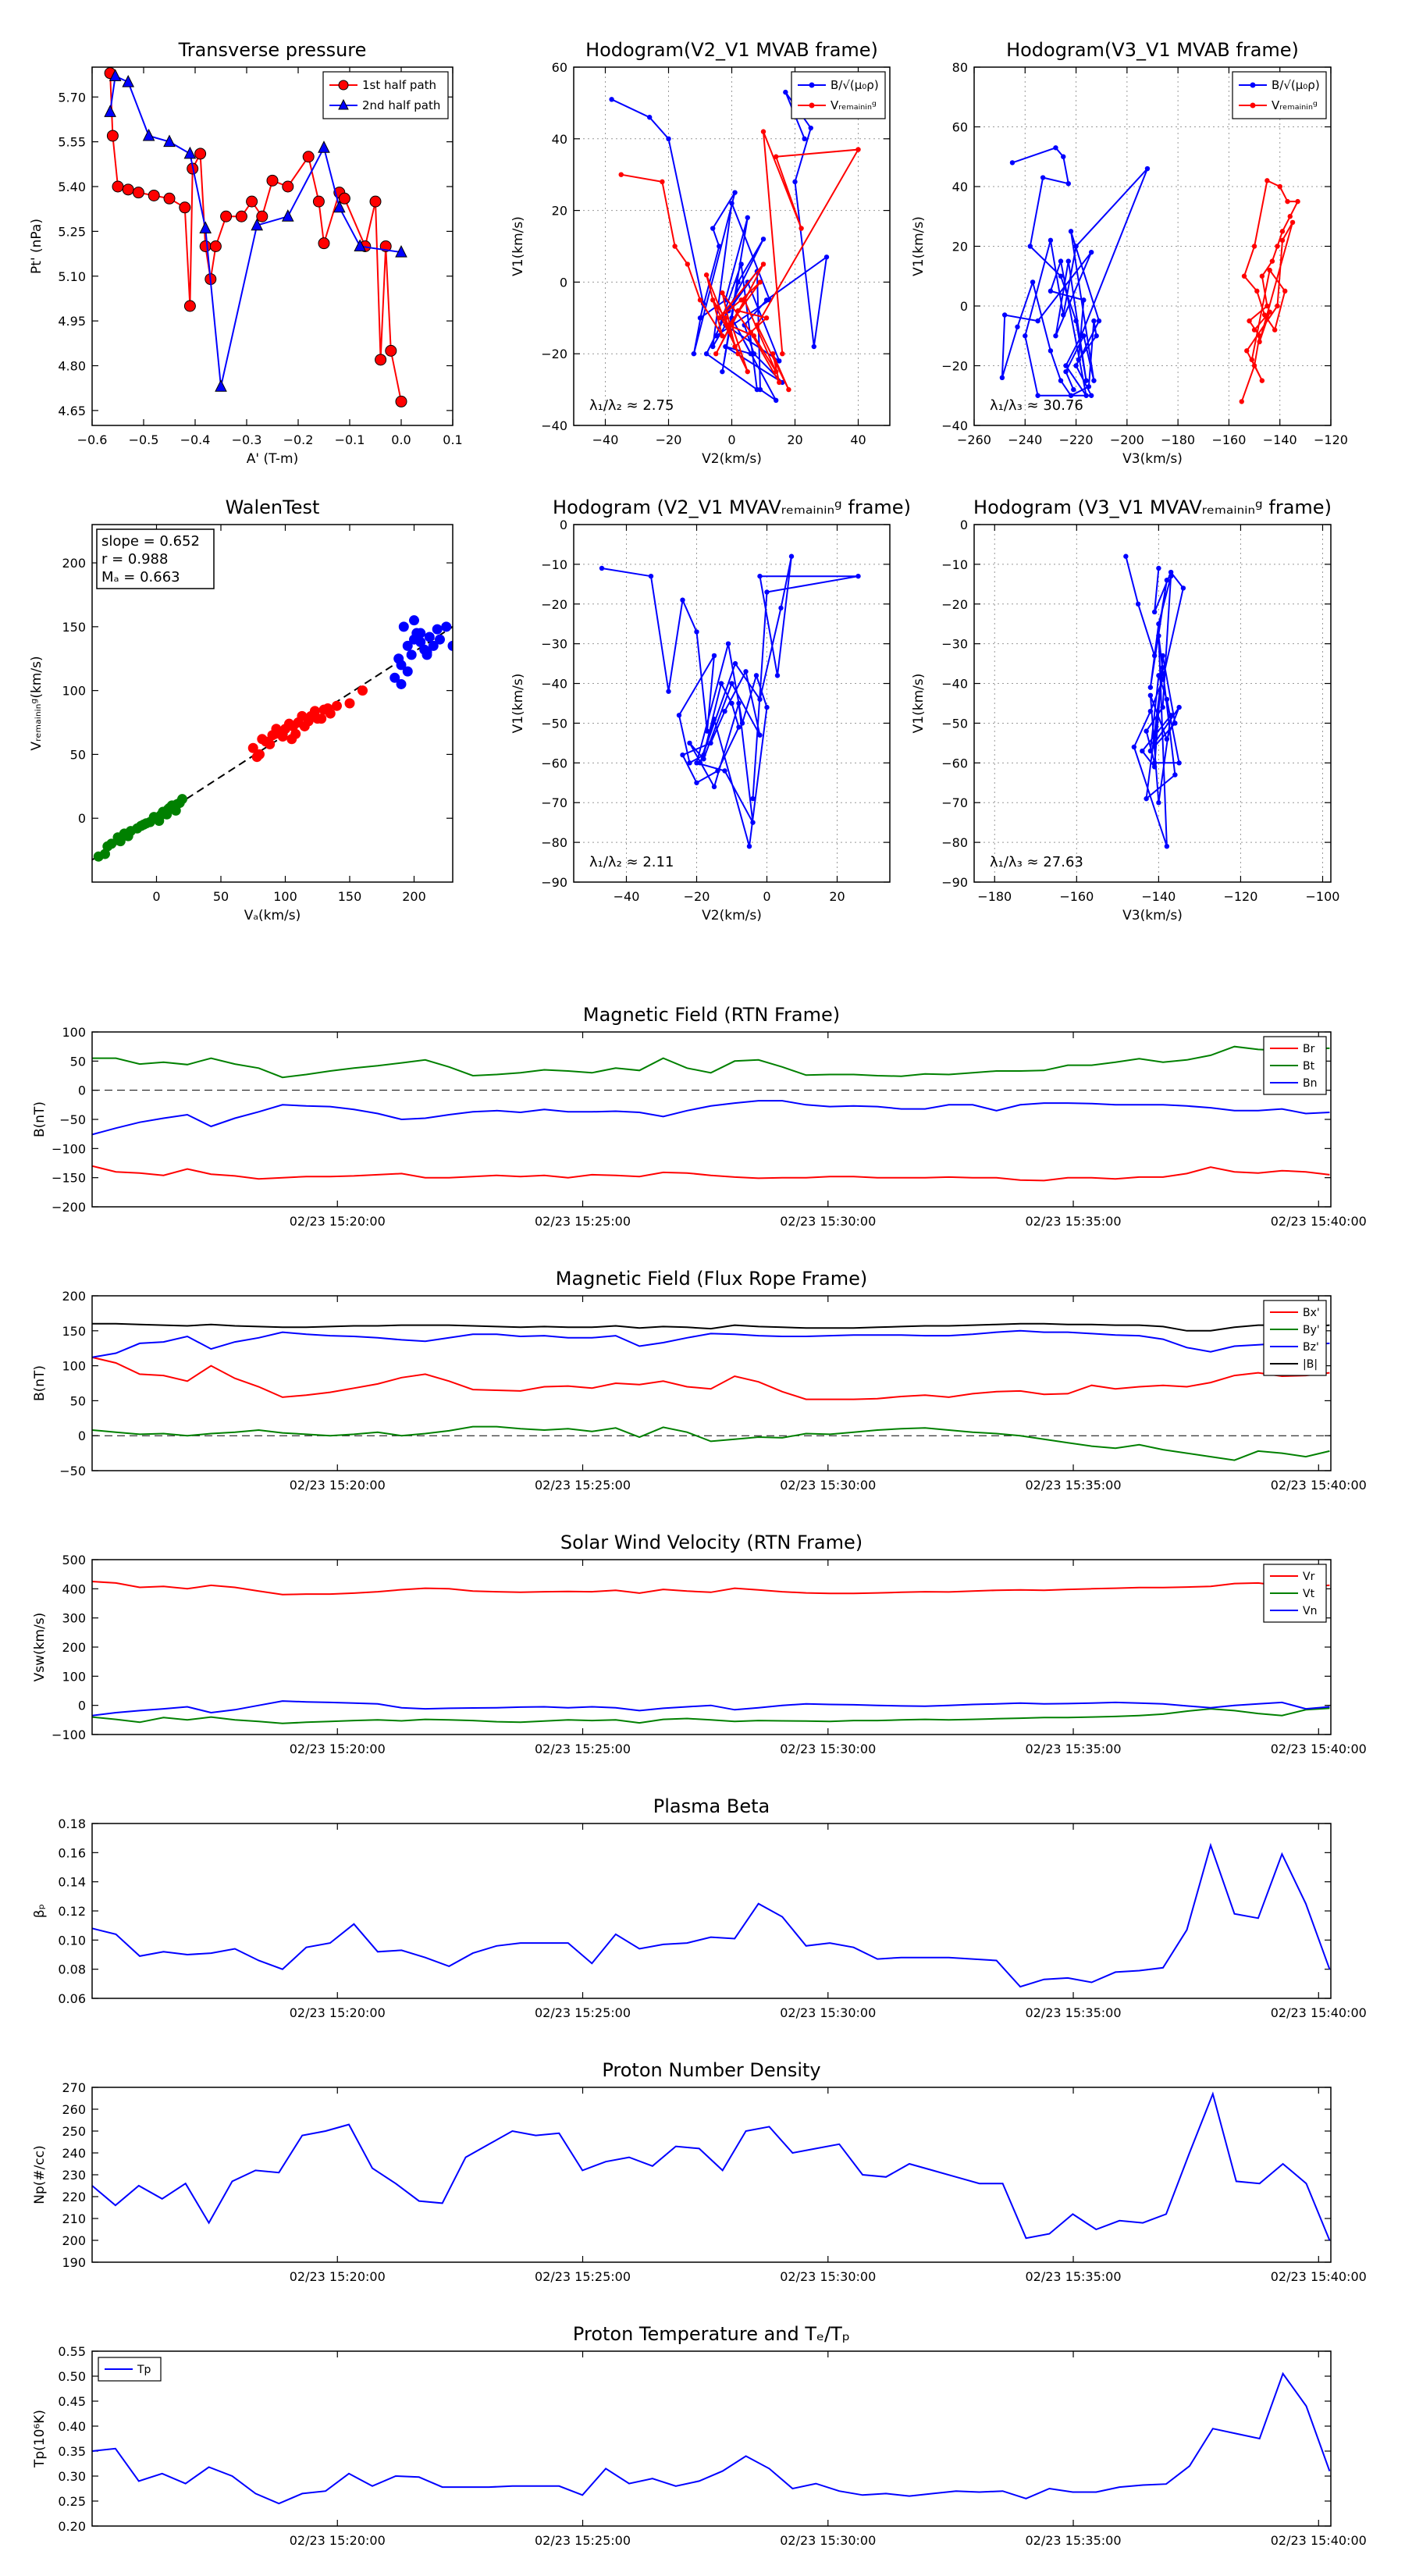 The height and width of the screenshot is (2576, 1405). Describe the element at coordinates (794, 439) in the screenshot. I see `x-tick-label: 20` at that location.